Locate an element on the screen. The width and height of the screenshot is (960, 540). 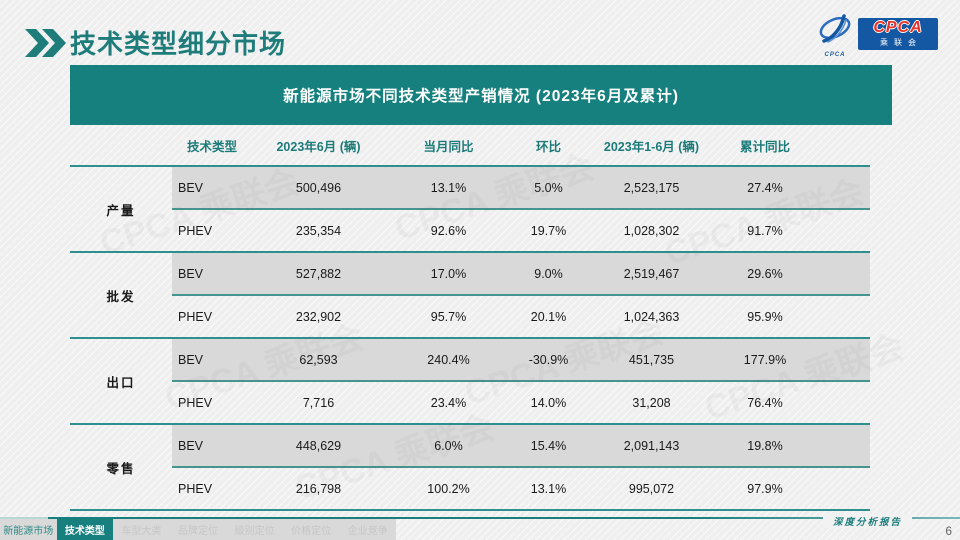
table-cell: 5.0% is located at coordinates (548, 188).